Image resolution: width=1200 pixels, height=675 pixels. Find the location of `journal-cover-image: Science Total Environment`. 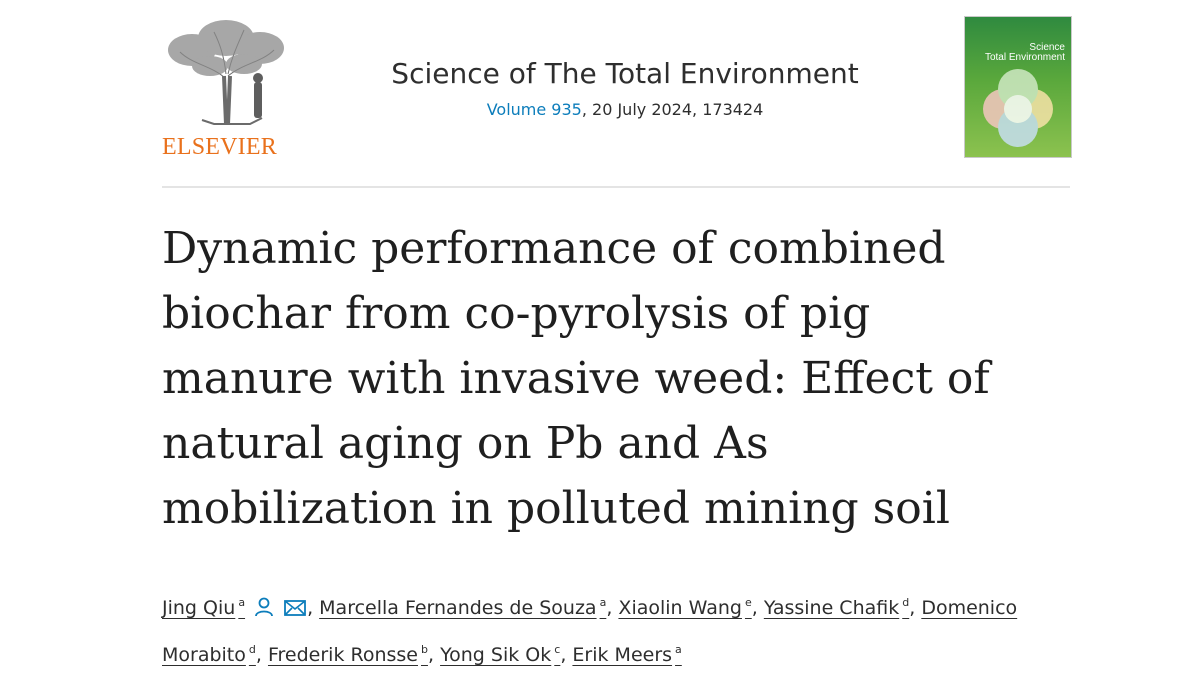

journal-cover-image: Science Total Environment is located at coordinates (1018, 87).